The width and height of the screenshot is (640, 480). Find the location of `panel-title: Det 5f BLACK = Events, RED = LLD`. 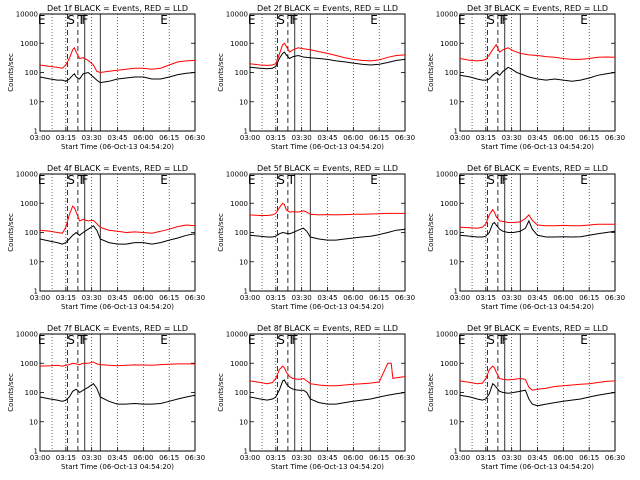

panel-title: Det 5f BLACK = Events, RED = LLD is located at coordinates (327, 168).